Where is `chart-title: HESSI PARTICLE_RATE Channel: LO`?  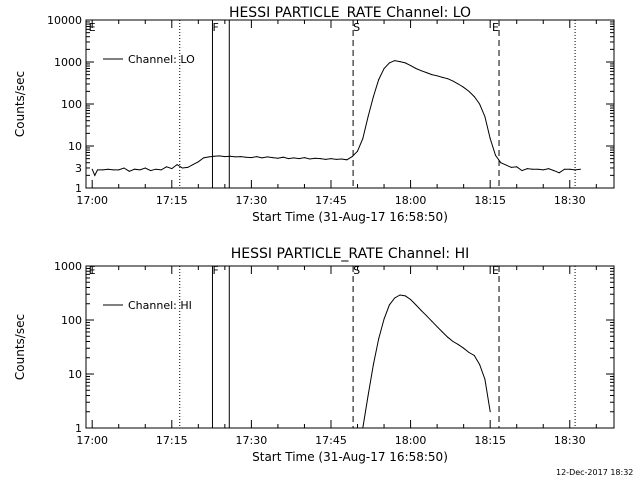 chart-title: HESSI PARTICLE_RATE Channel: LO is located at coordinates (350, 13).